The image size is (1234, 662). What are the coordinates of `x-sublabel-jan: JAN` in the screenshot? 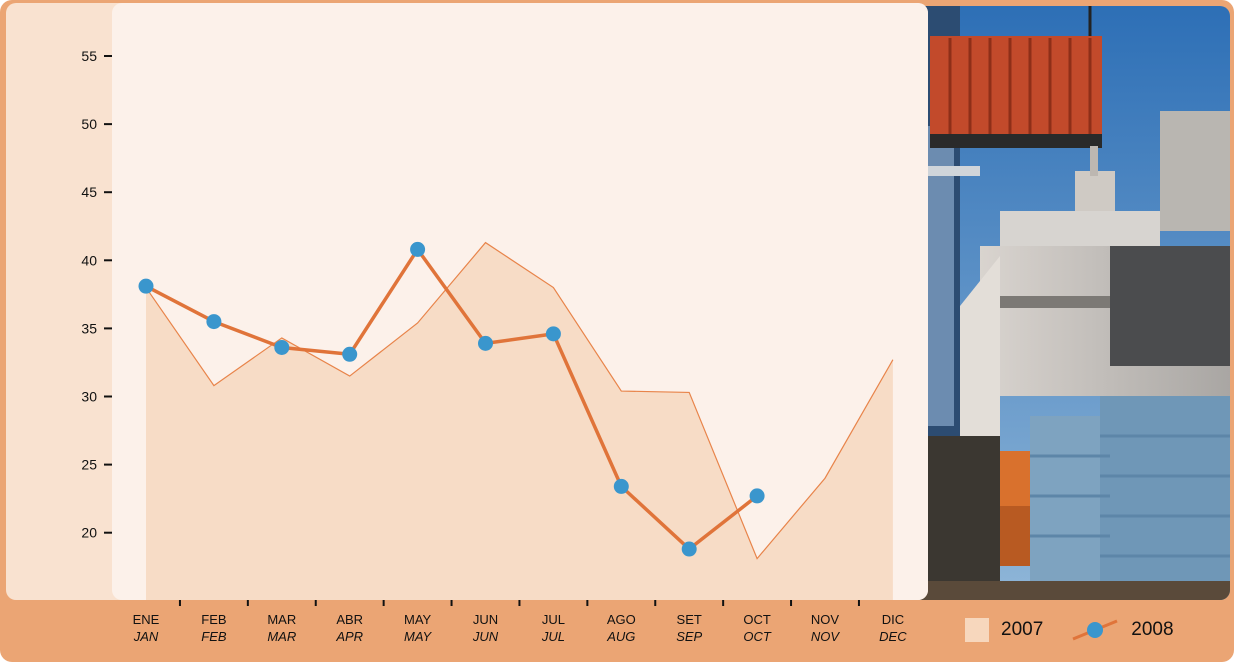 It's located at (146, 636).